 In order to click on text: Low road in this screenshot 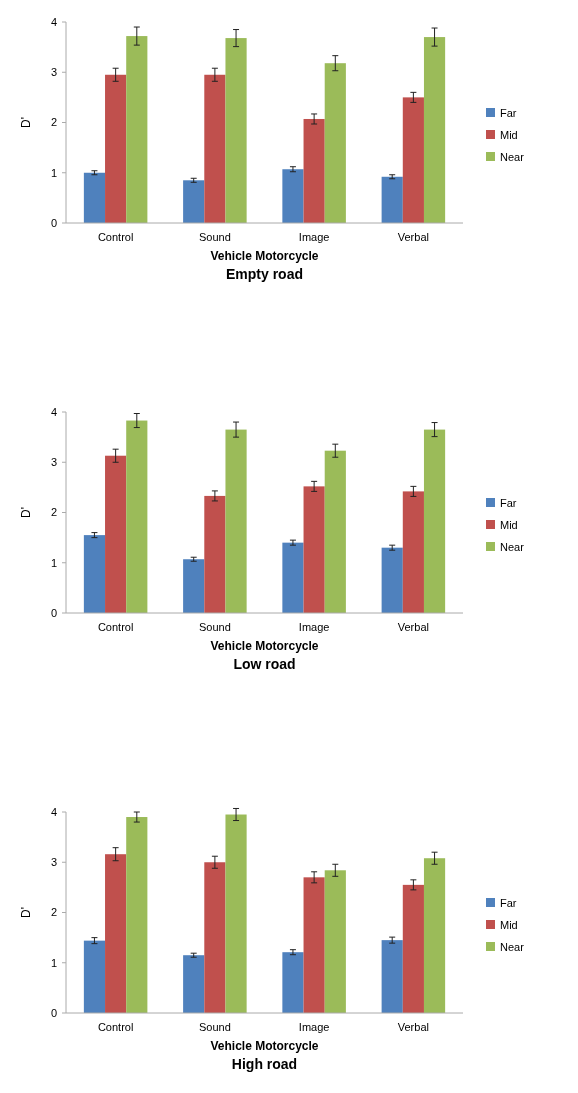, I will do `click(264, 664)`.